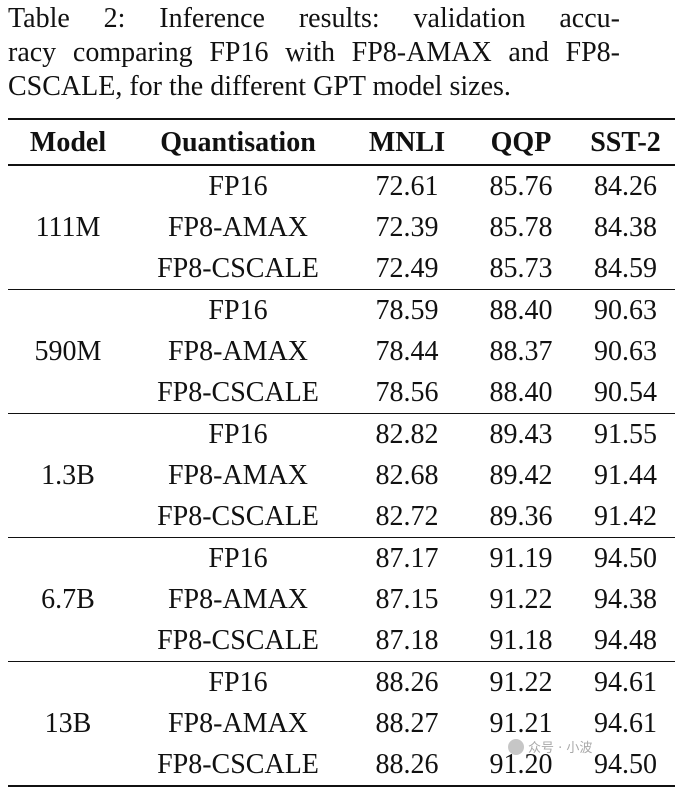 The width and height of the screenshot is (685, 787). I want to click on sst2-cell: 84.26, so click(625, 186).